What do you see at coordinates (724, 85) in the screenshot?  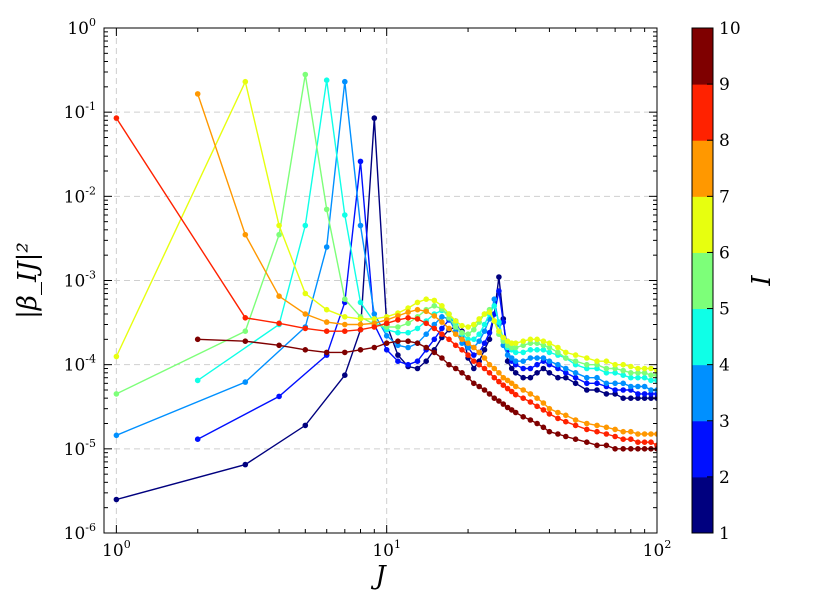 I see `colorbar-tick-label: 9` at bounding box center [724, 85].